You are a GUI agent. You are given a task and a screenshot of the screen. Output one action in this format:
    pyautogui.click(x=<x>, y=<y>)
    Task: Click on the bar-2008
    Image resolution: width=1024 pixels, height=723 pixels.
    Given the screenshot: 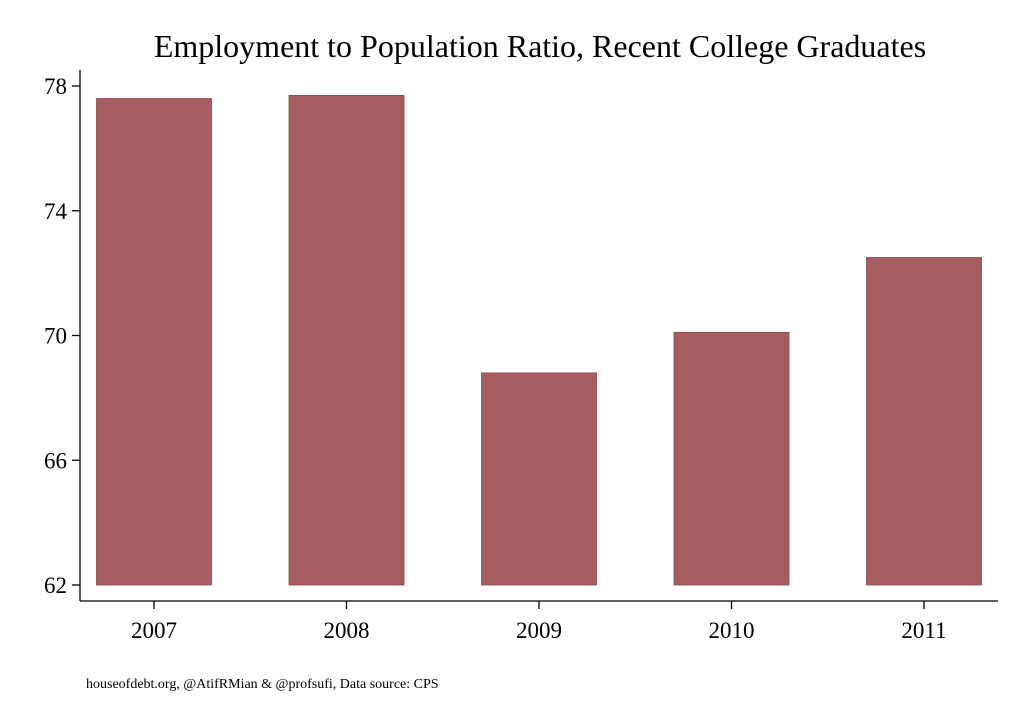 What is the action you would take?
    pyautogui.click(x=346, y=340)
    